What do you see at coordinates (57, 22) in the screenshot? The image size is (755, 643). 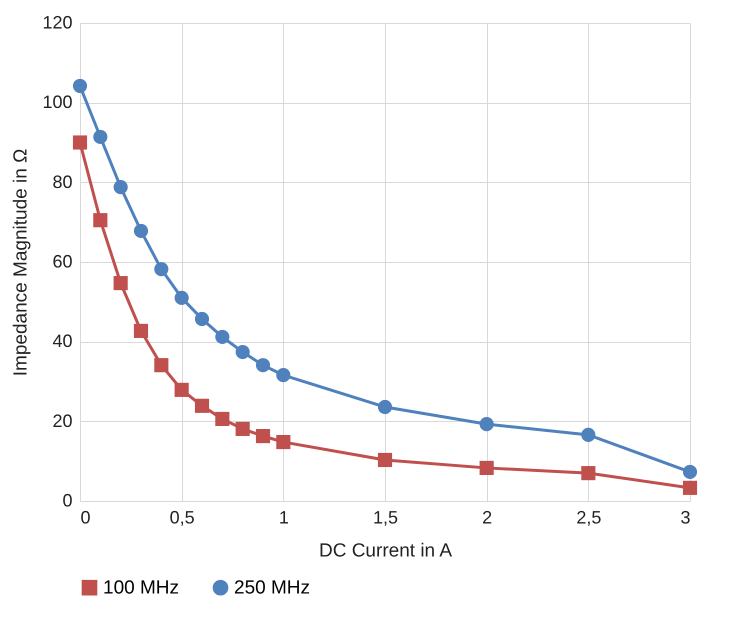 I see `y-tick-label: 120` at bounding box center [57, 22].